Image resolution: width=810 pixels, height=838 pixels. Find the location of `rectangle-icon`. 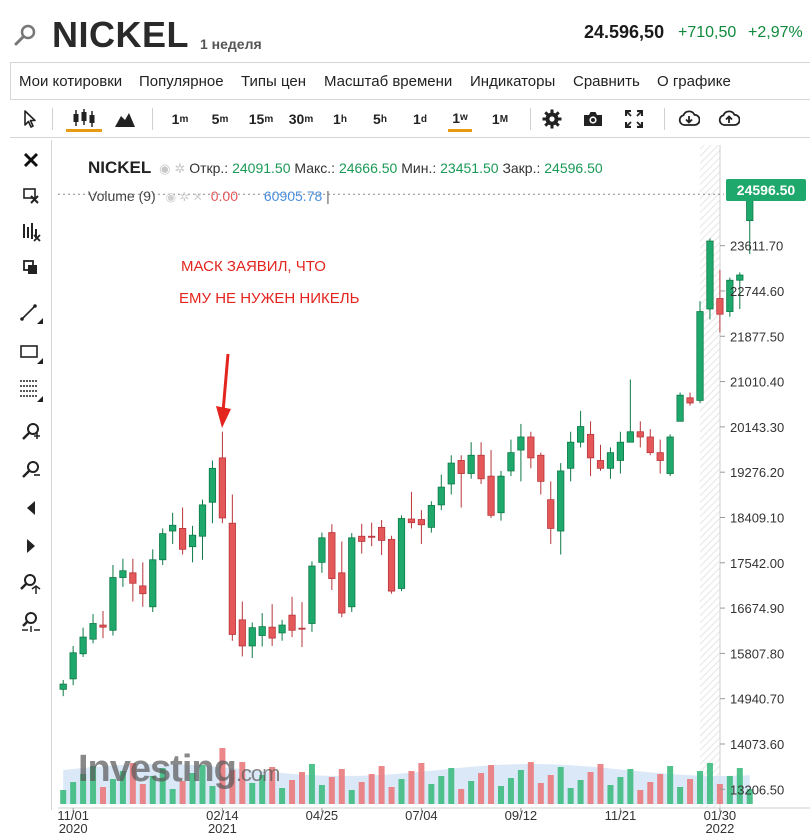

rectangle-icon is located at coordinates (31, 352).